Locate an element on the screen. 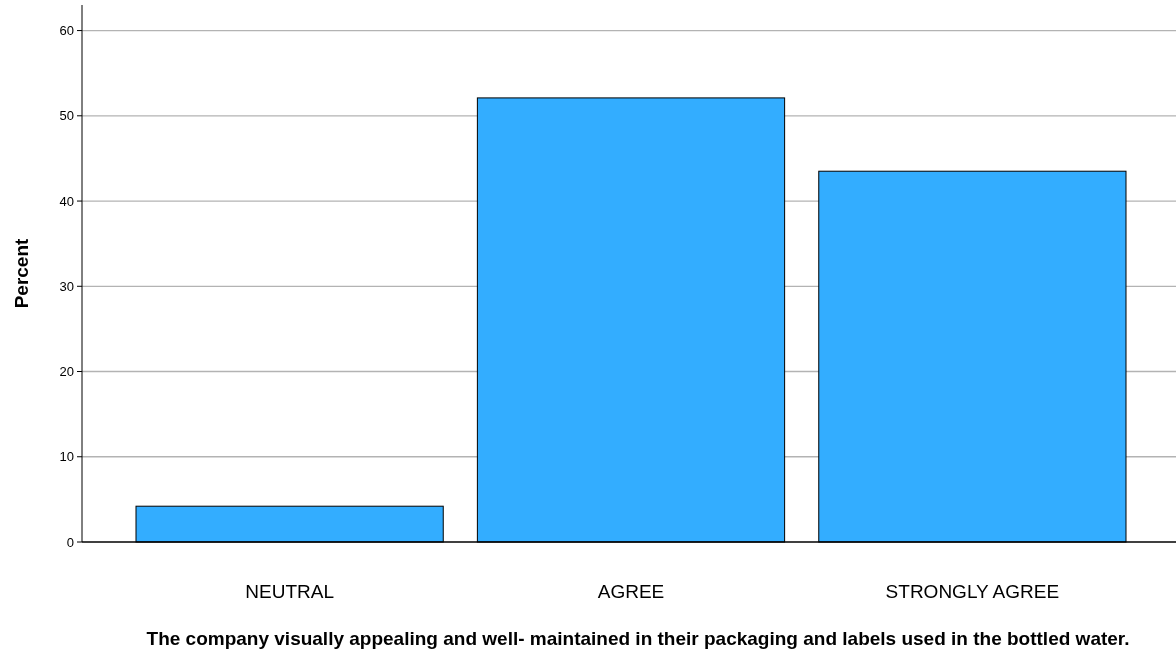  y-tick-label: 50 is located at coordinates (66, 116).